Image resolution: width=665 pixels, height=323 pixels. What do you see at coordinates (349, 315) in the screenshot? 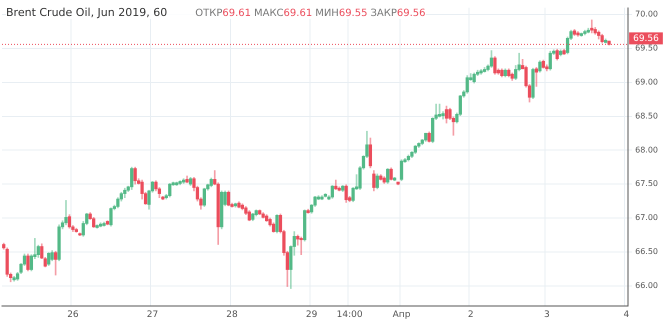
I see `x-tick-label: 14:00` at bounding box center [349, 315].